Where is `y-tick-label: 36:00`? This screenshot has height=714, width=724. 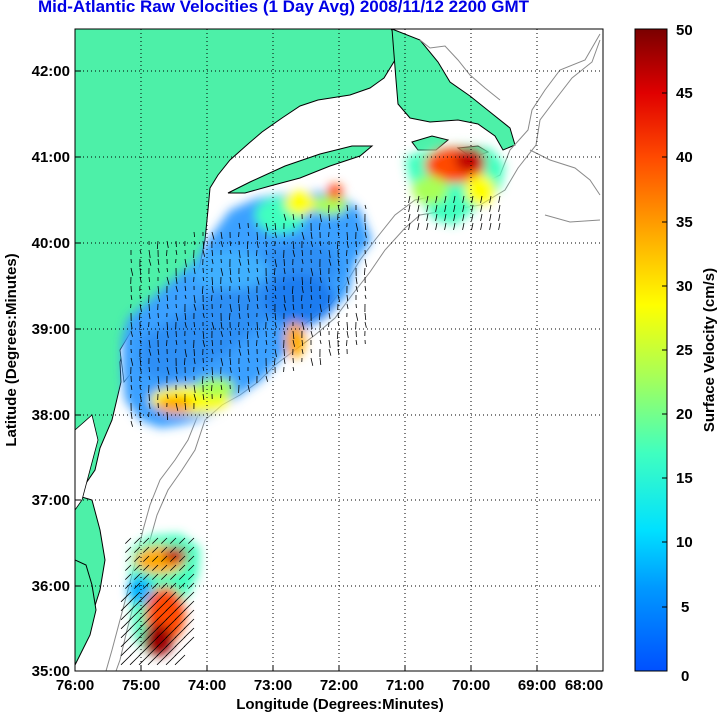 y-tick-label: 36:00 is located at coordinates (51, 586).